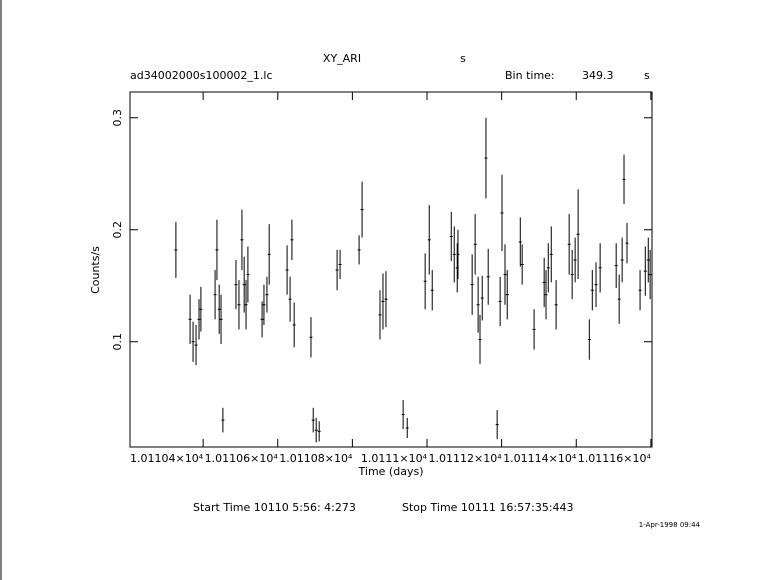  I want to click on chart-title: XY_ARI, so click(342, 58).